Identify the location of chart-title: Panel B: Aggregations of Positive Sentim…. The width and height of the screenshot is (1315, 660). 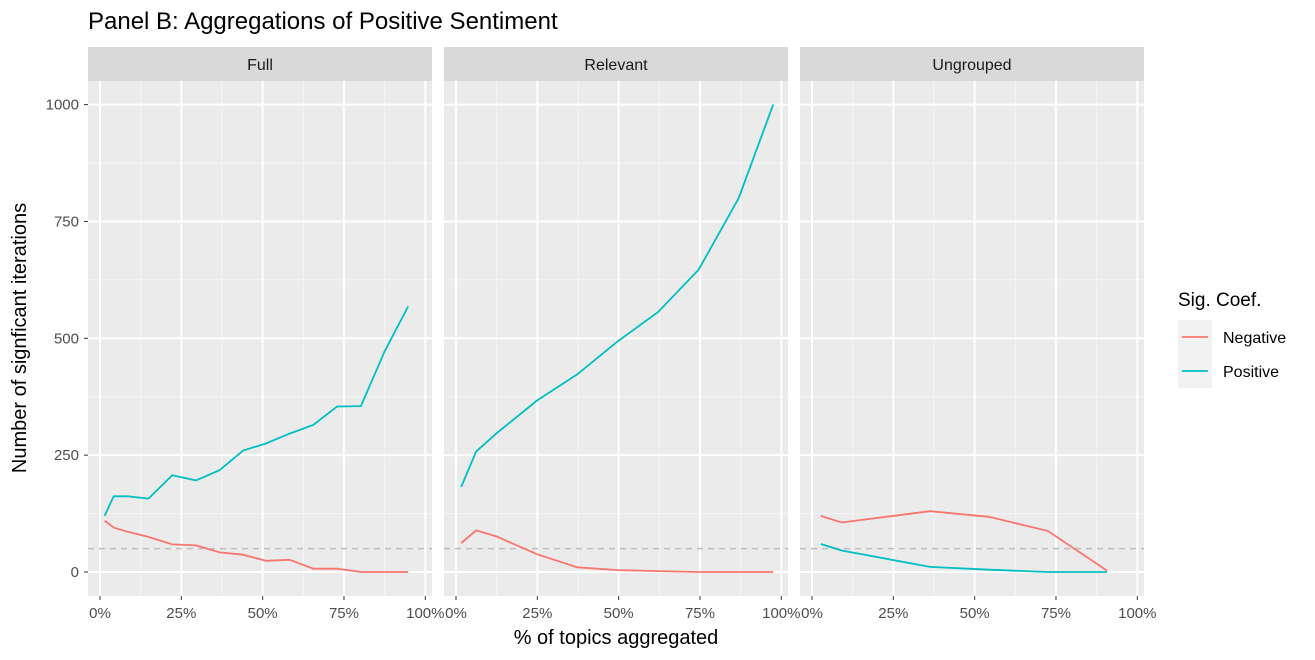
(323, 21).